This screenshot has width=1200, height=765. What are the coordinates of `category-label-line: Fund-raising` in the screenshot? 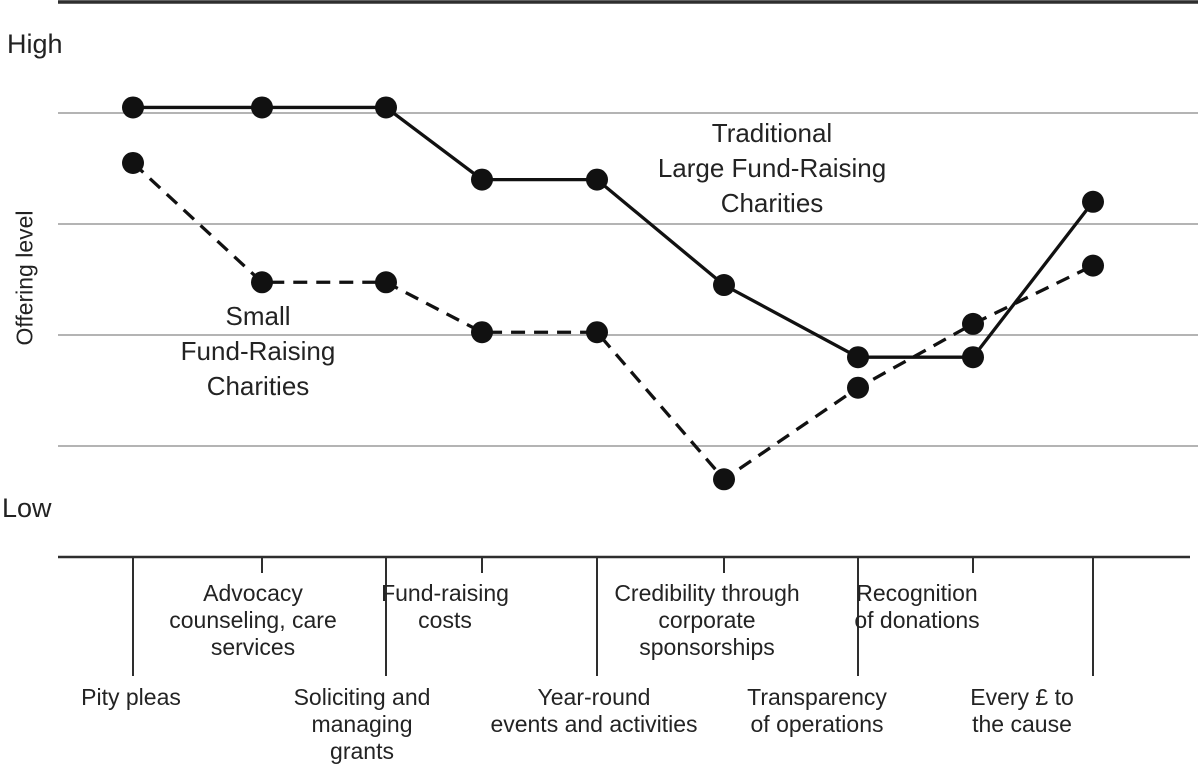 It's located at (445, 593).